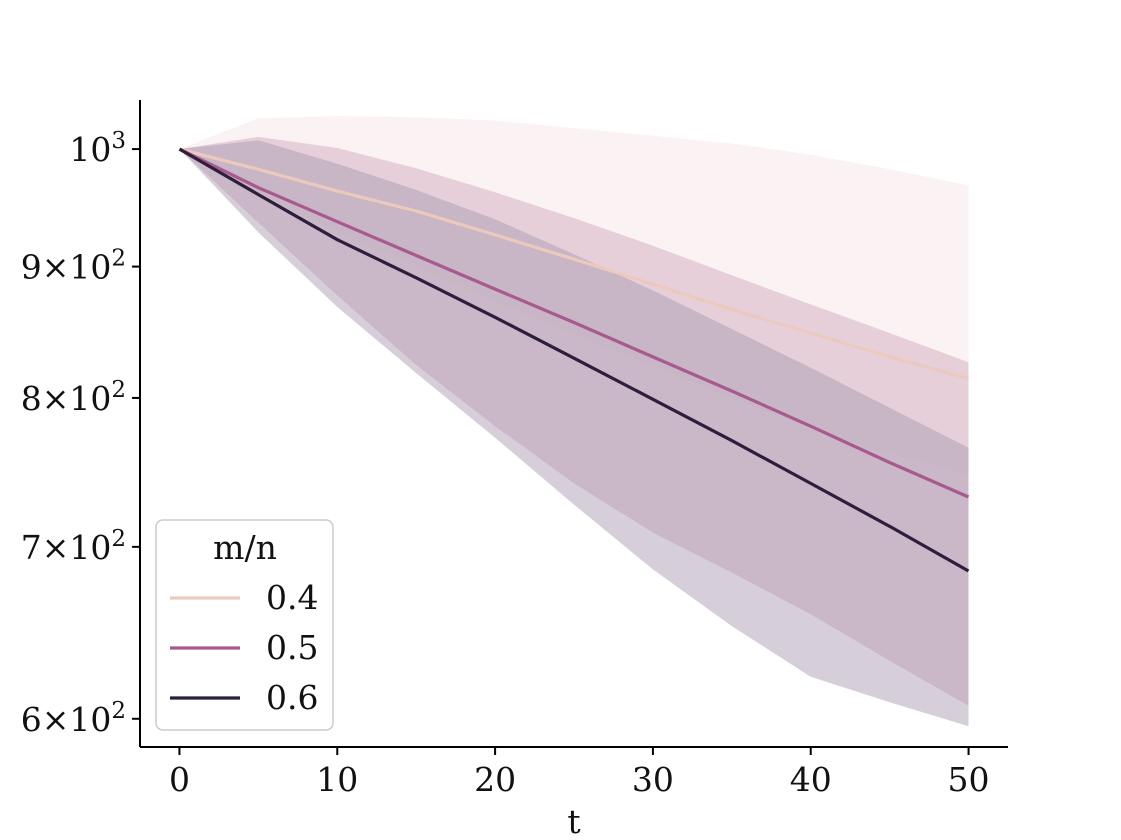 The width and height of the screenshot is (1121, 840). Describe the element at coordinates (292, 647) in the screenshot. I see `legend-label-0.5: 0.5` at that location.